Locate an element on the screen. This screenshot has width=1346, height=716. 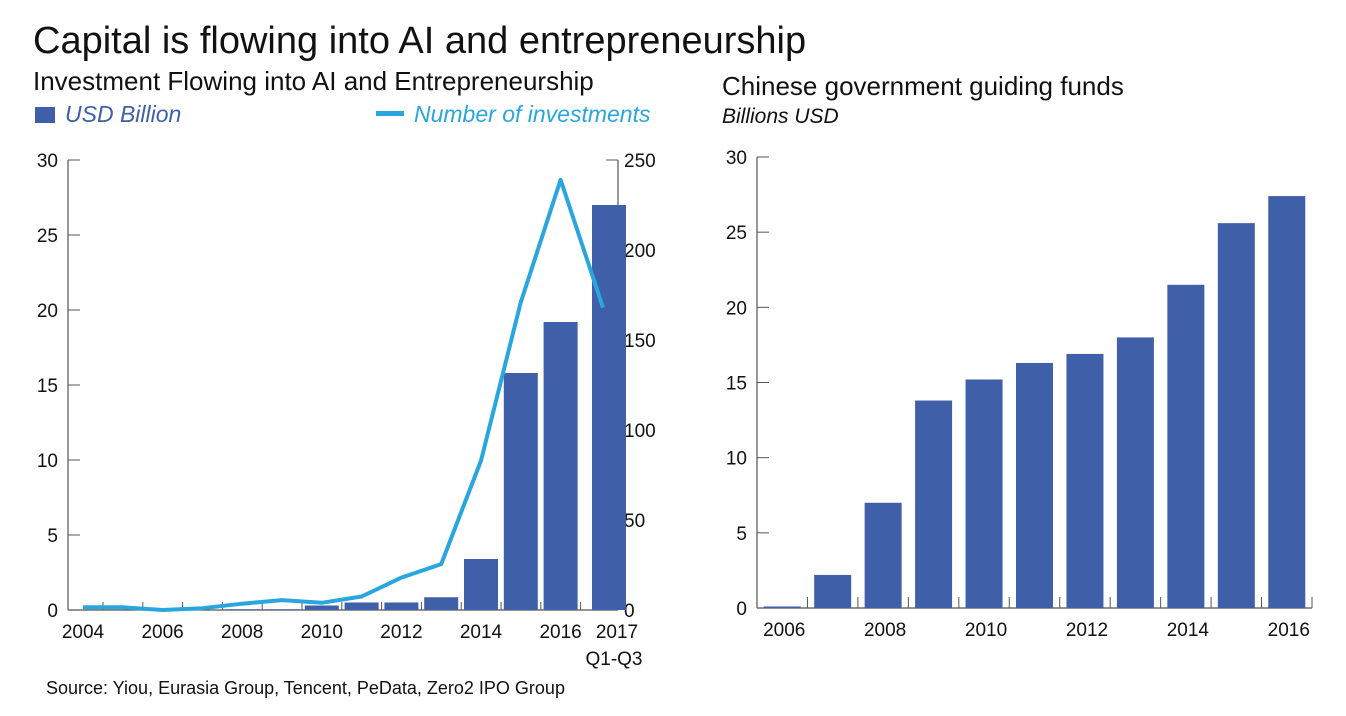
bar-guiding-funds-2016 is located at coordinates (1287, 402).